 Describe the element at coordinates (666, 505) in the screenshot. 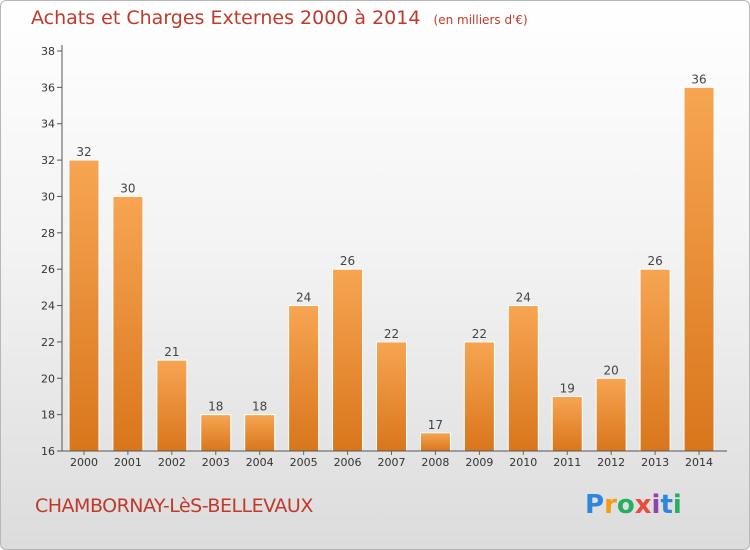

I see `logo-letter: t` at that location.